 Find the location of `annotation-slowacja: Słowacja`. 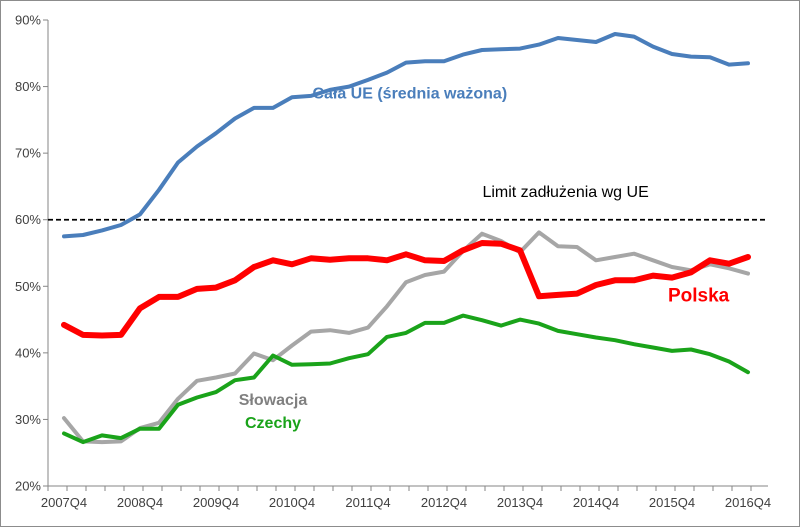

annotation-slowacja: Słowacja is located at coordinates (273, 400).